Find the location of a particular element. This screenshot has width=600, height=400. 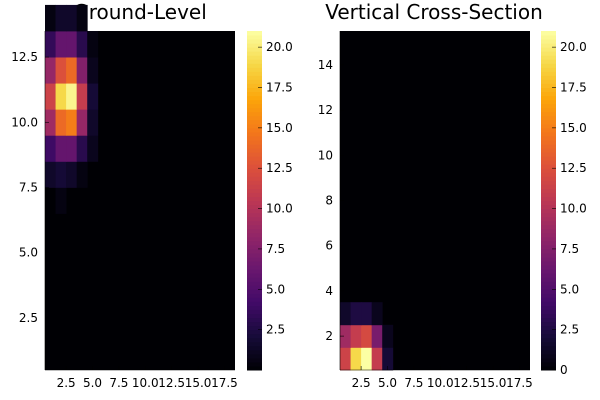

ground-level-x-tick-label: 15.0 is located at coordinates (198, 383).